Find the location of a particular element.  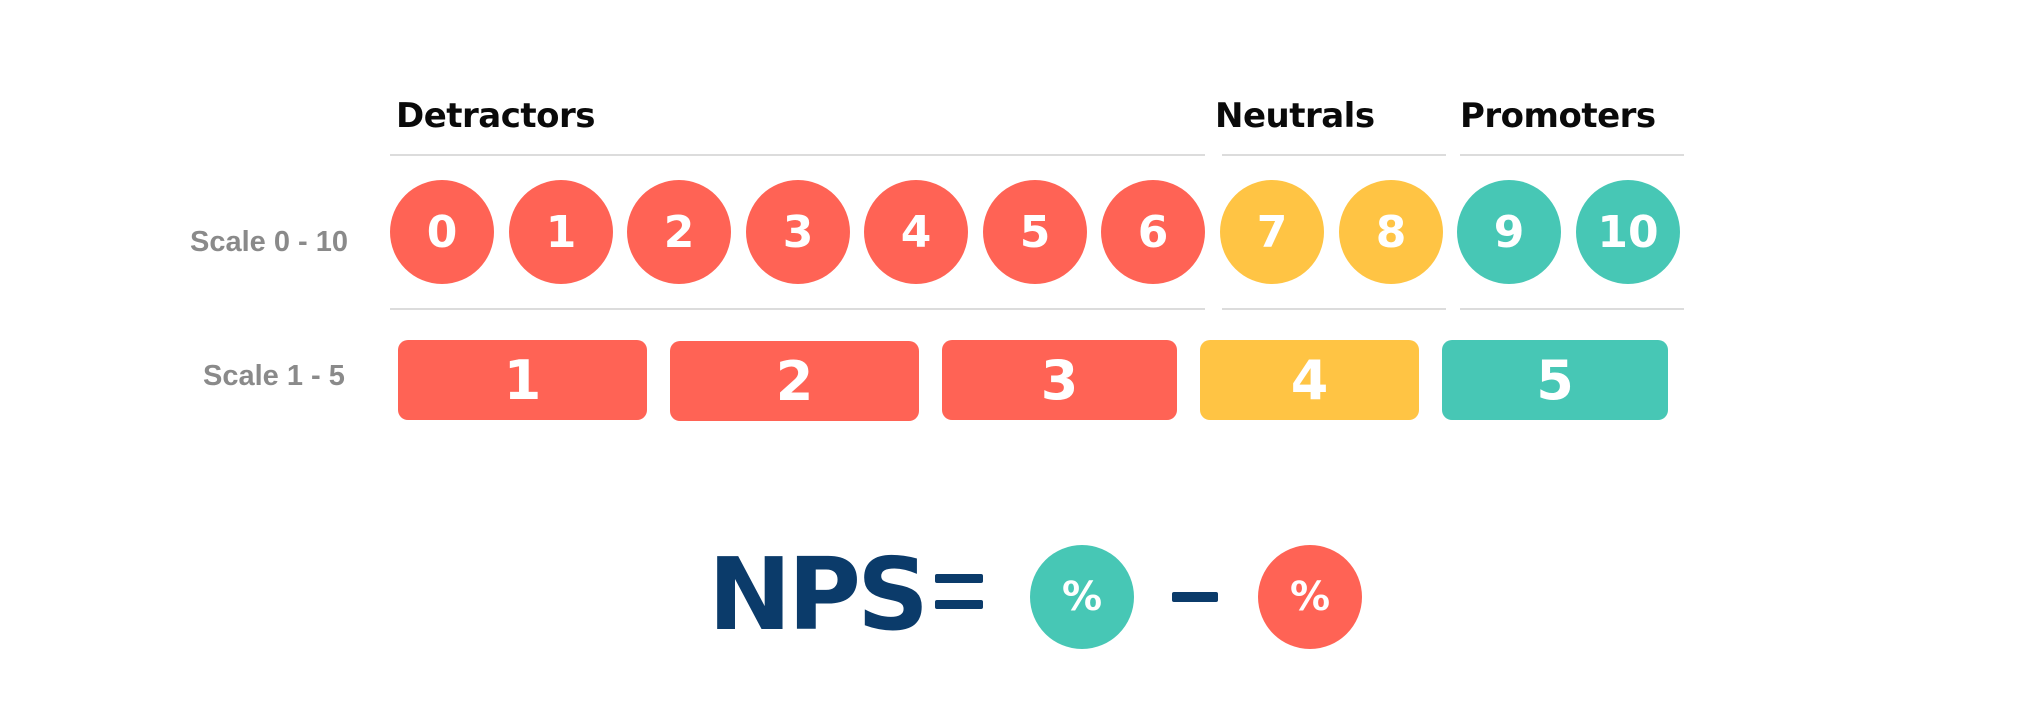

score-circle-10: 10 is located at coordinates (1628, 232).